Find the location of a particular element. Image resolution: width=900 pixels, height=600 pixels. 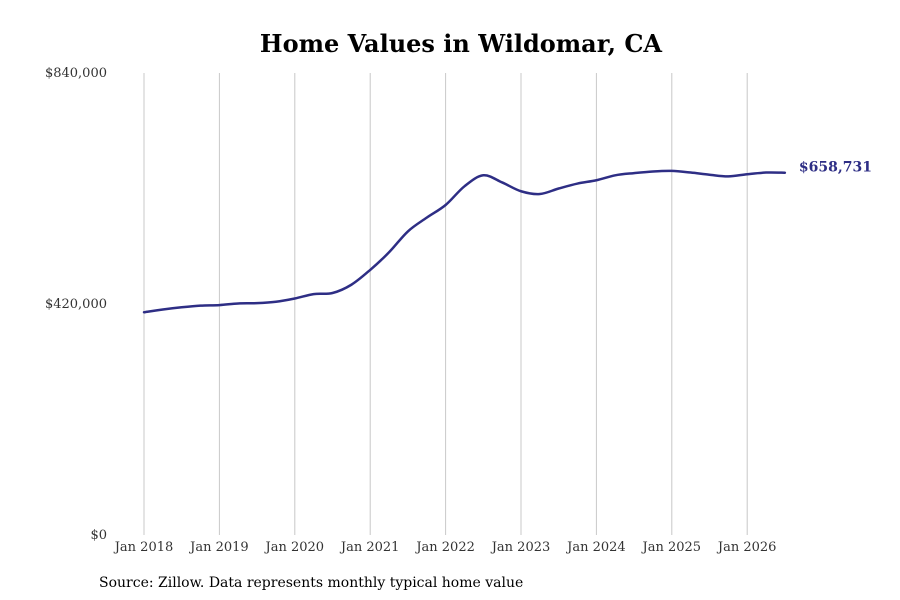

y-tick-label: $0 is located at coordinates (98, 535).